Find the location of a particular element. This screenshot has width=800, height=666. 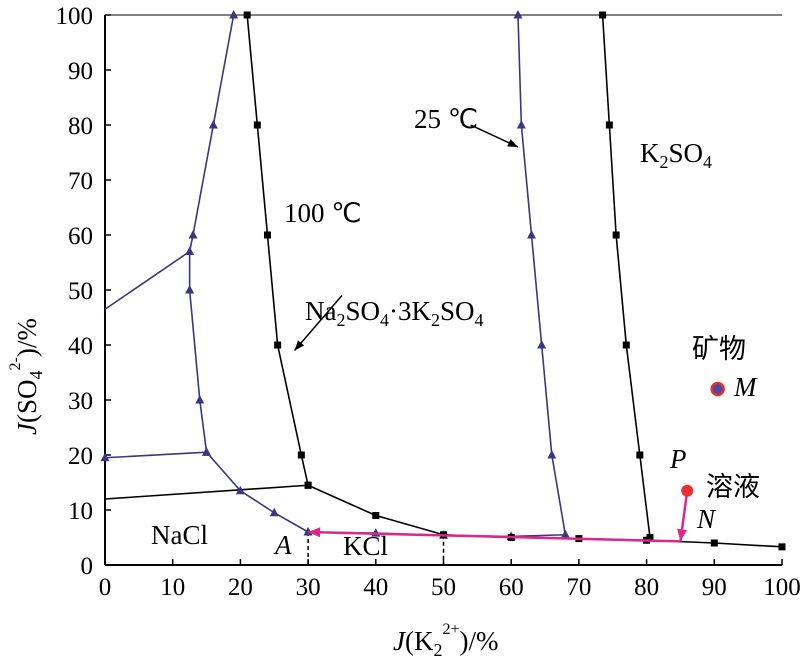

y-tick-label: 20 is located at coordinates (80, 456).